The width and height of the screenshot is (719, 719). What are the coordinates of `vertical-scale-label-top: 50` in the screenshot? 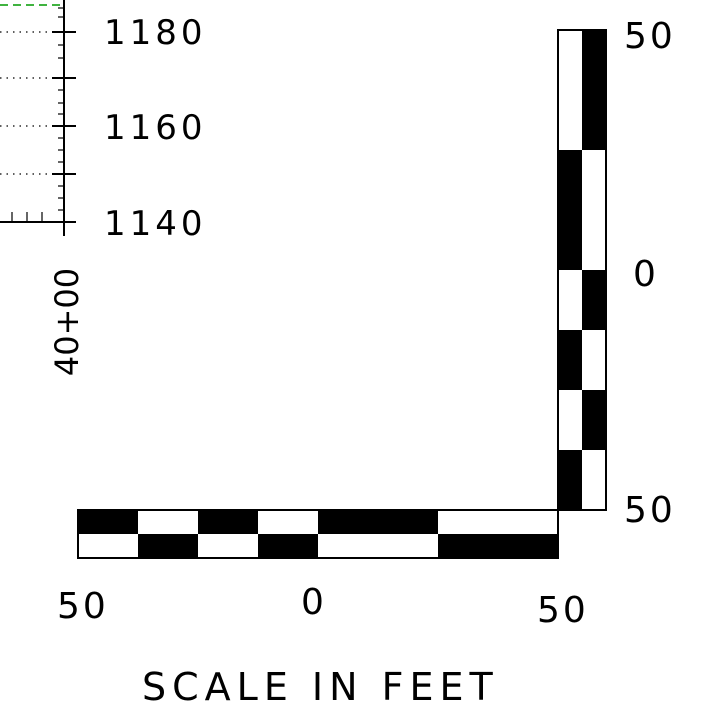 It's located at (650, 36).